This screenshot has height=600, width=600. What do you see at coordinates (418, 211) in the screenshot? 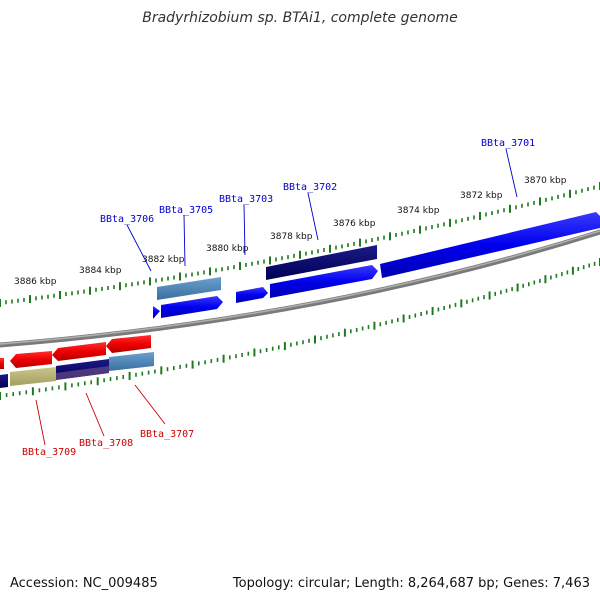
I see `scale-label-3874: 3874 kbp` at bounding box center [418, 211].